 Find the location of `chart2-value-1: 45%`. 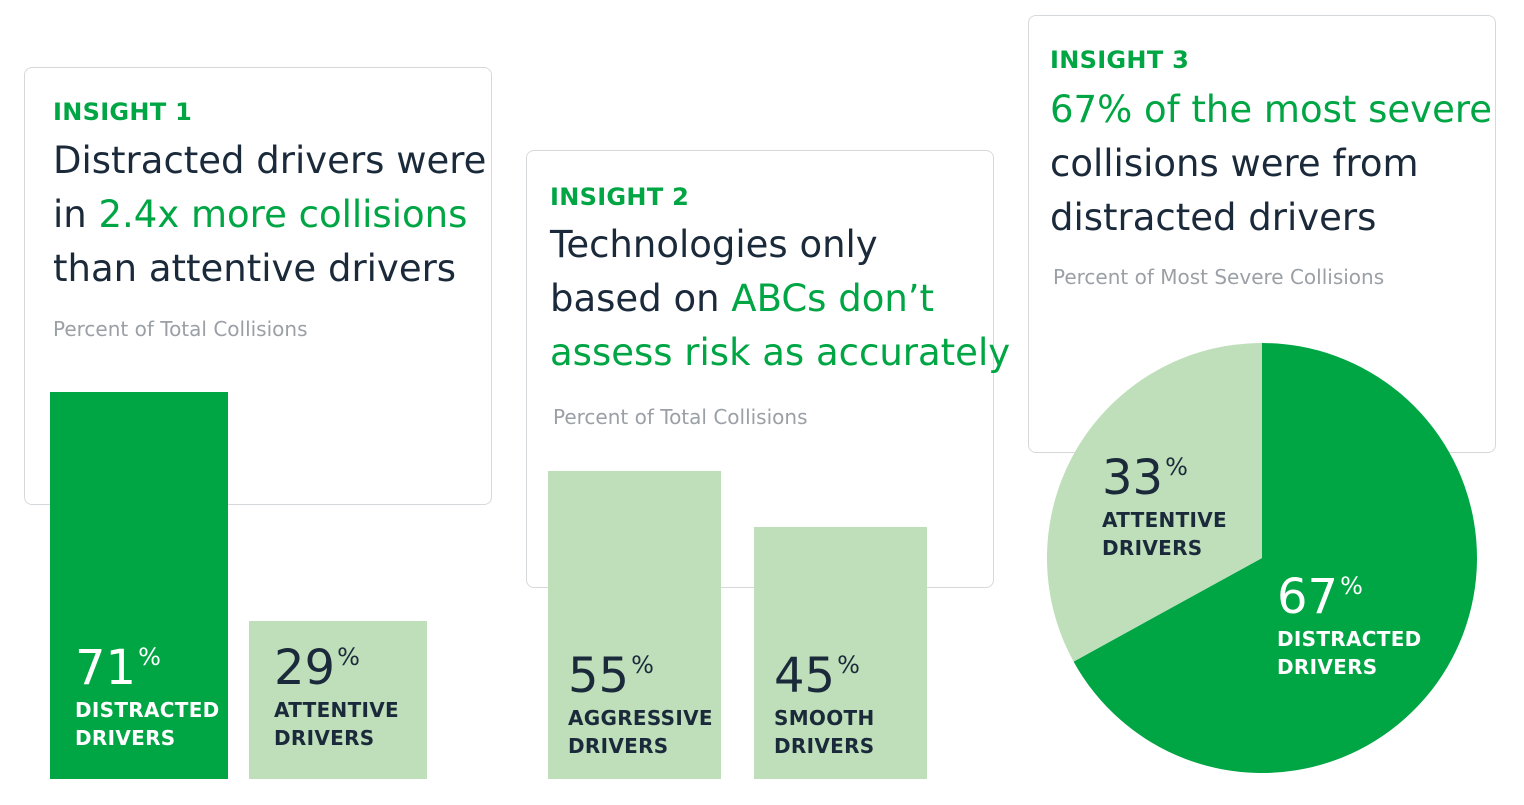

chart2-value-1: 45% is located at coordinates (824, 676).